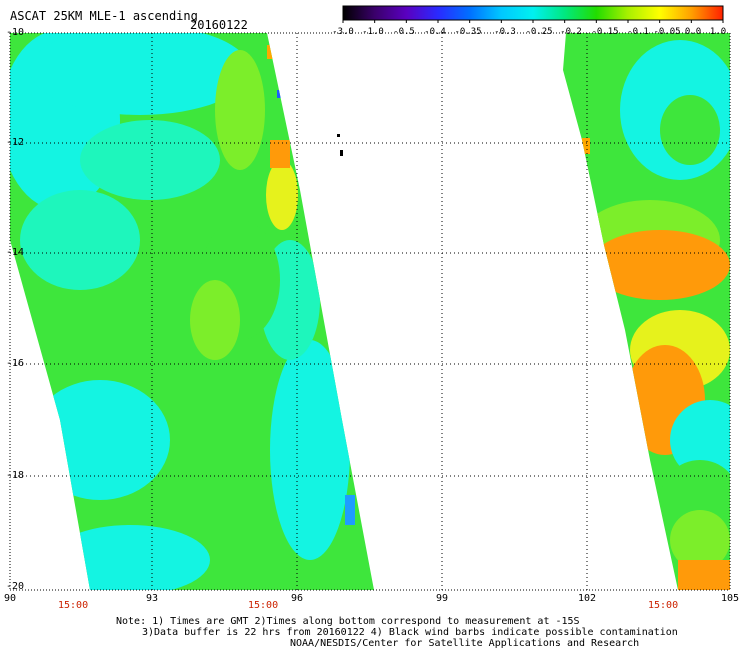  Describe the element at coordinates (730, 598) in the screenshot. I see `lon-label: 105` at that location.